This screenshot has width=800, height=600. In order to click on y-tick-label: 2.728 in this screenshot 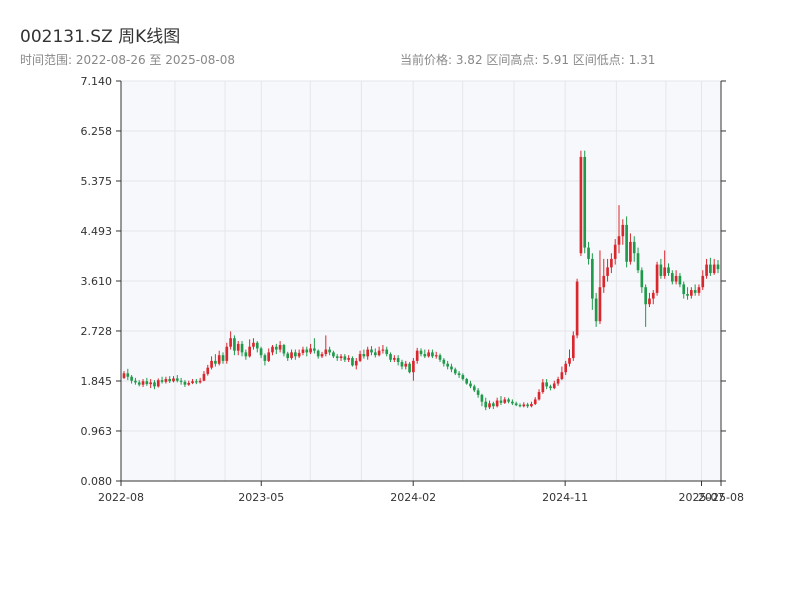, I will do `click(97, 331)`.